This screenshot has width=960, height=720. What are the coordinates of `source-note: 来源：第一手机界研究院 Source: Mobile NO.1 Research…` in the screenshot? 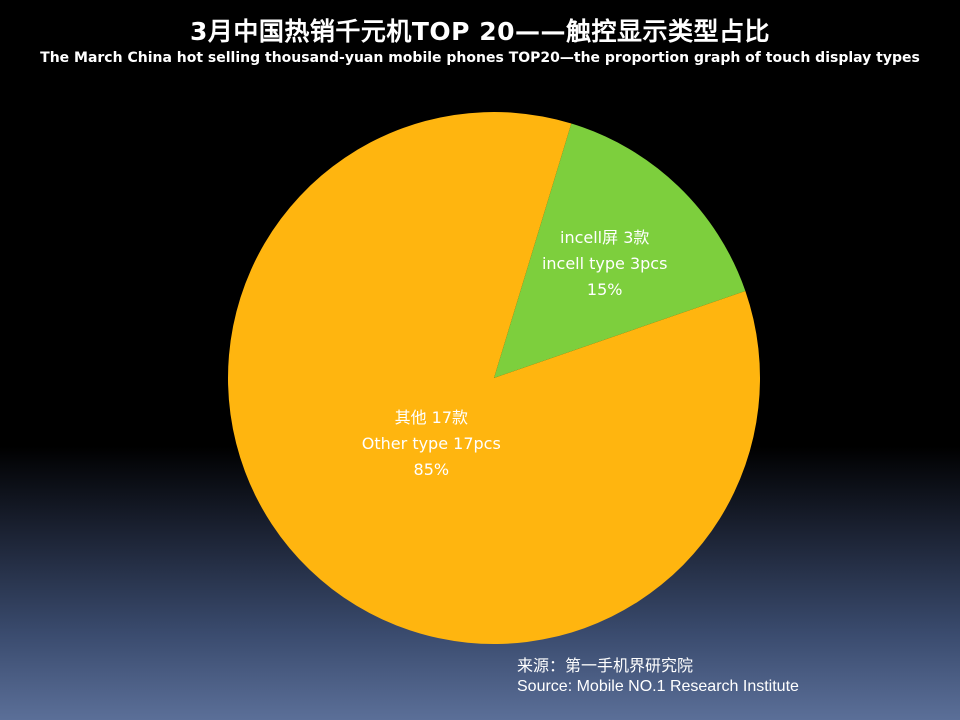 It's located at (658, 677).